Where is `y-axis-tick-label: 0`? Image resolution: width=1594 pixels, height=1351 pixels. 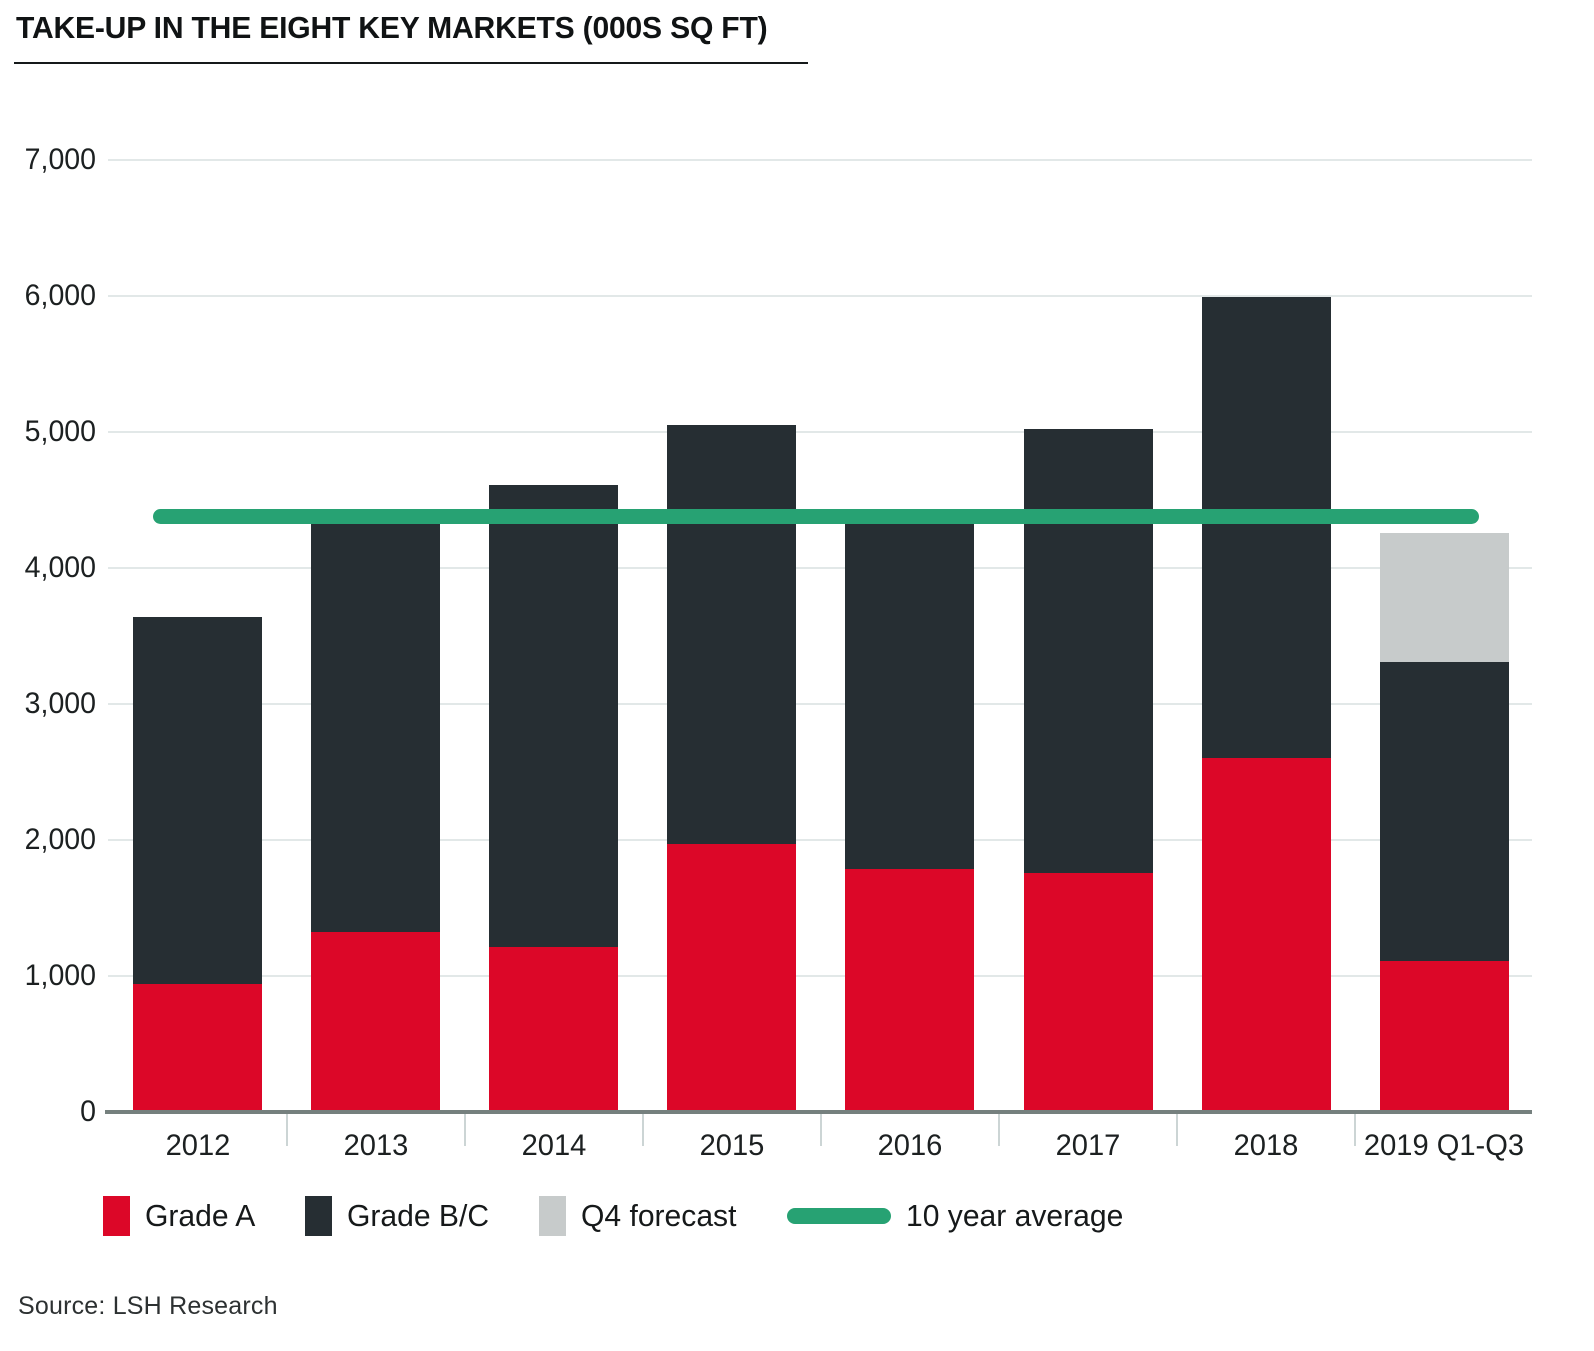 y-axis-tick-label: 0 is located at coordinates (88, 1111).